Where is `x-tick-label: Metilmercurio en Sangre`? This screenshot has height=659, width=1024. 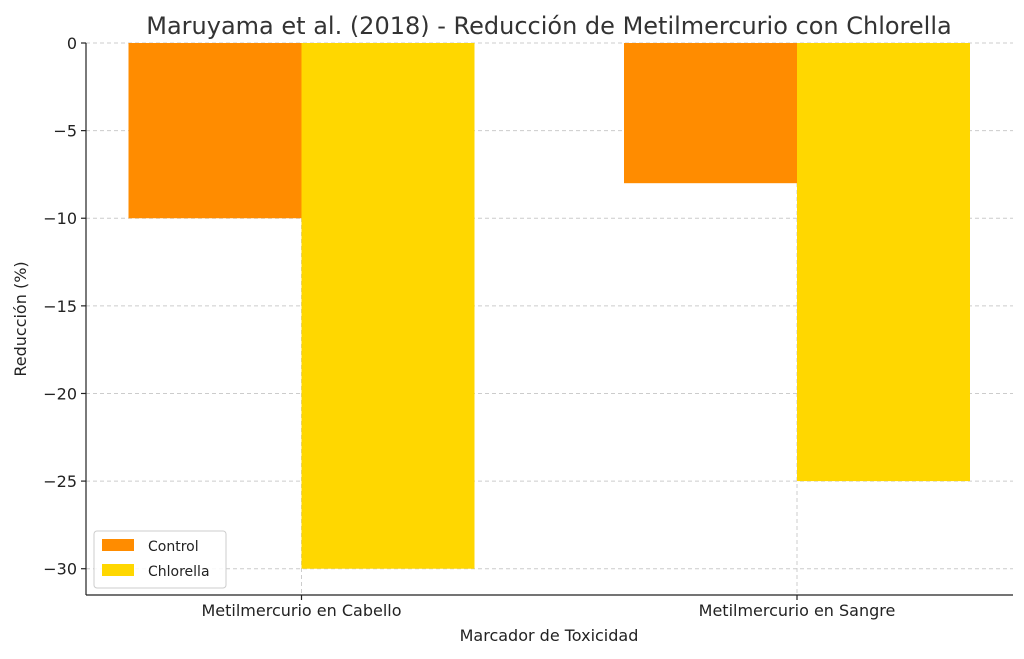
x-tick-label: Metilmercurio en Sangre is located at coordinates (797, 610).